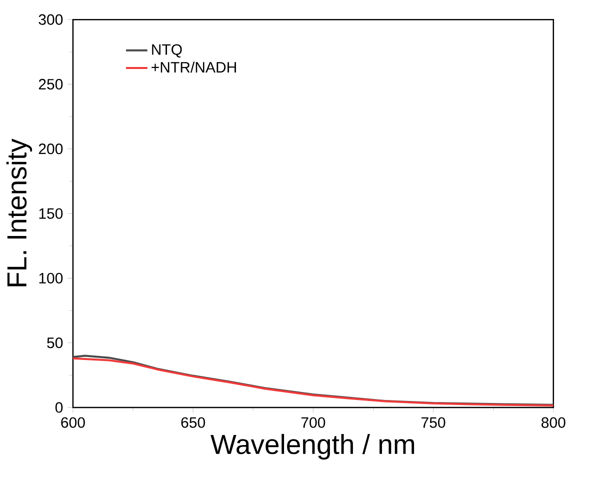 The height and width of the screenshot is (477, 605). What do you see at coordinates (313, 422) in the screenshot?
I see `x-tick-label: 700` at bounding box center [313, 422].